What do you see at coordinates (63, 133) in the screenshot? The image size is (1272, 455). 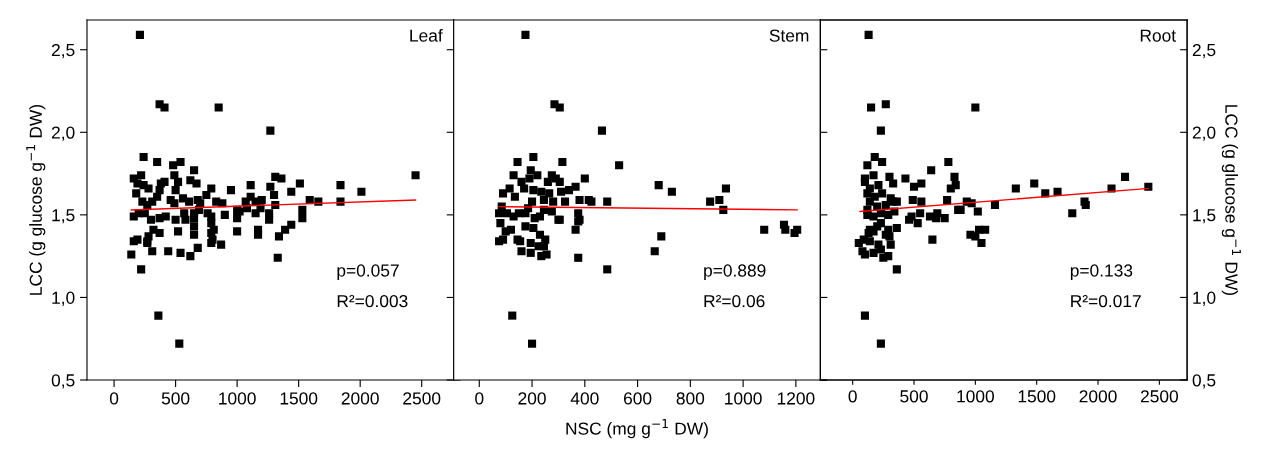 I see `y-tick-label: 2,0` at bounding box center [63, 133].